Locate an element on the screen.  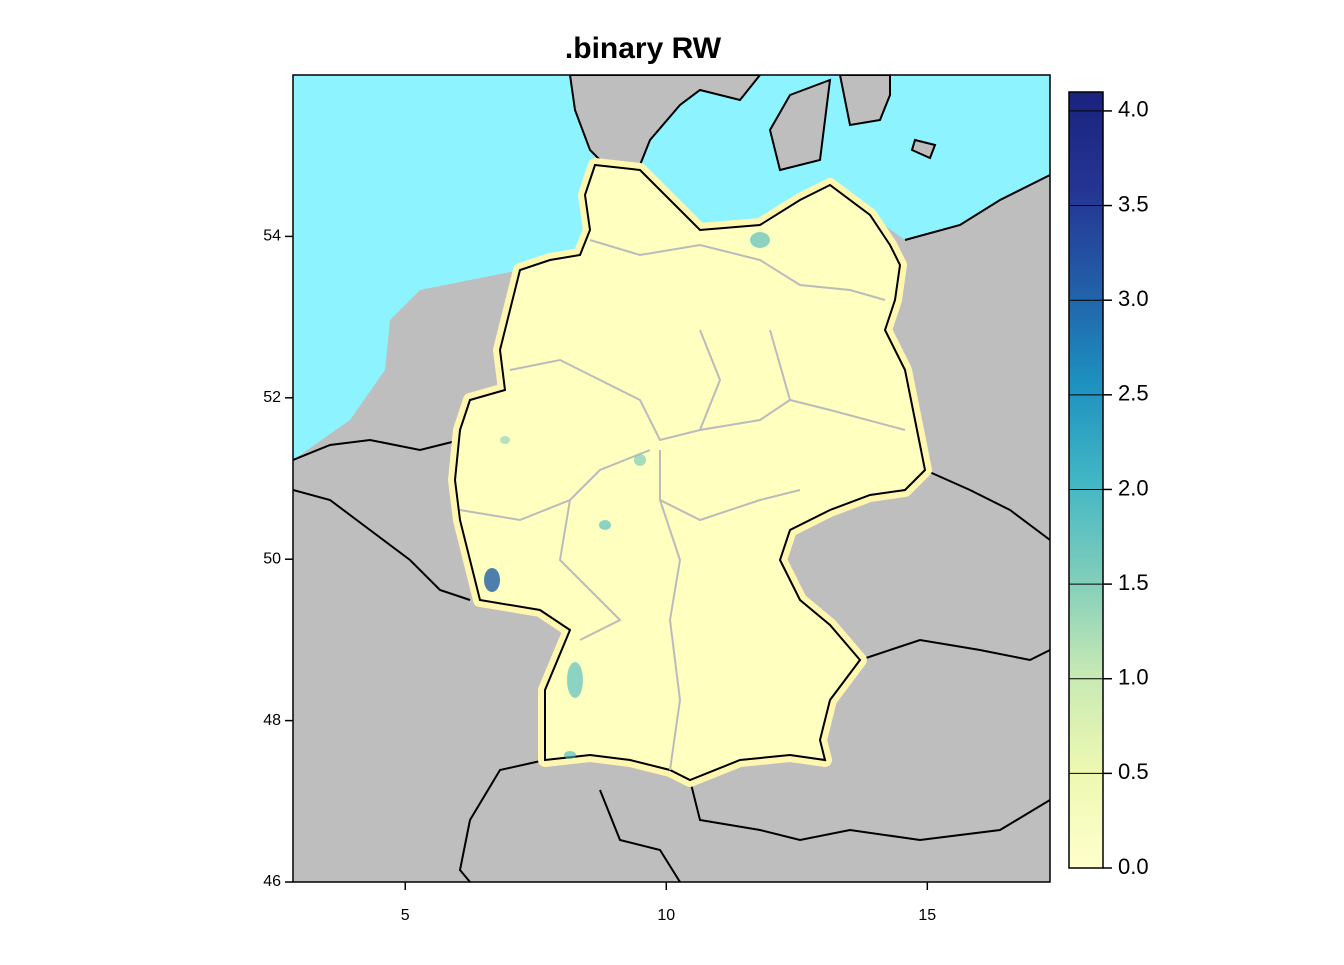
colorbar-tick-label: 2.5 is located at coordinates (1133, 393).